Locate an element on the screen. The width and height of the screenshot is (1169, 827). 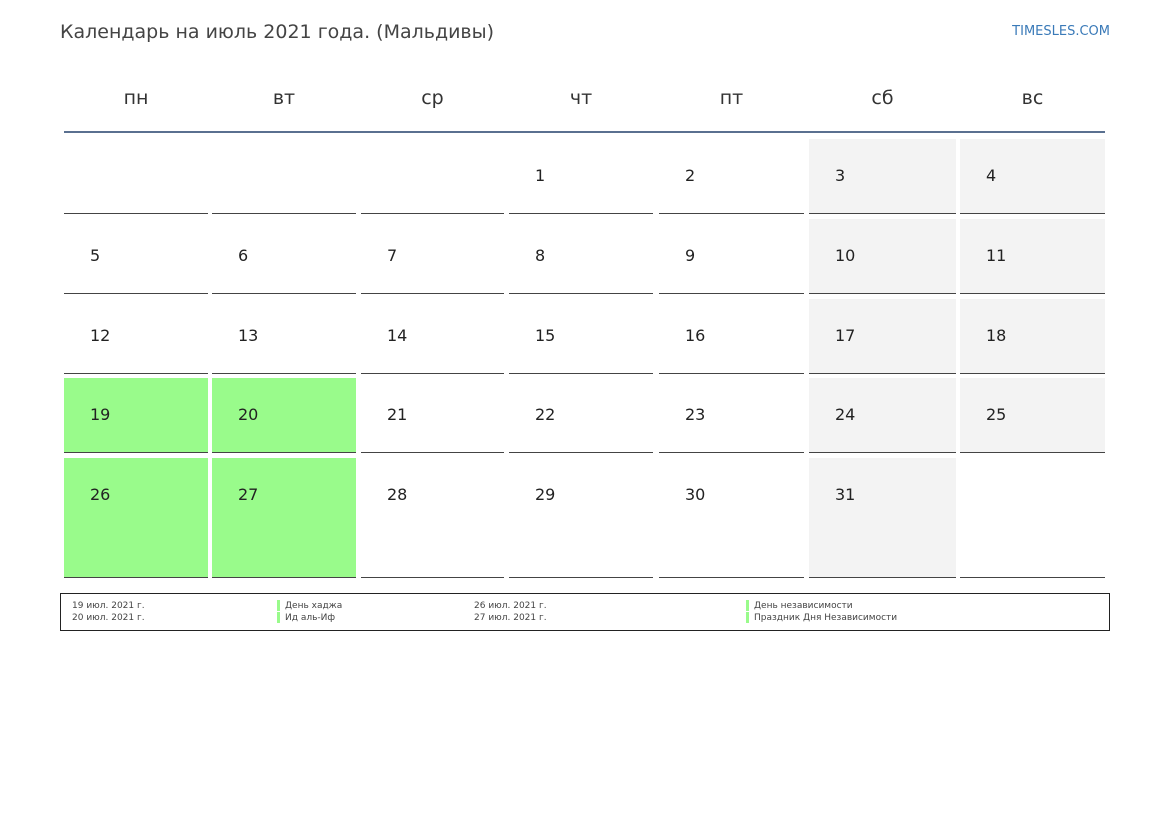
day-cell: 13 is located at coordinates (284, 336).